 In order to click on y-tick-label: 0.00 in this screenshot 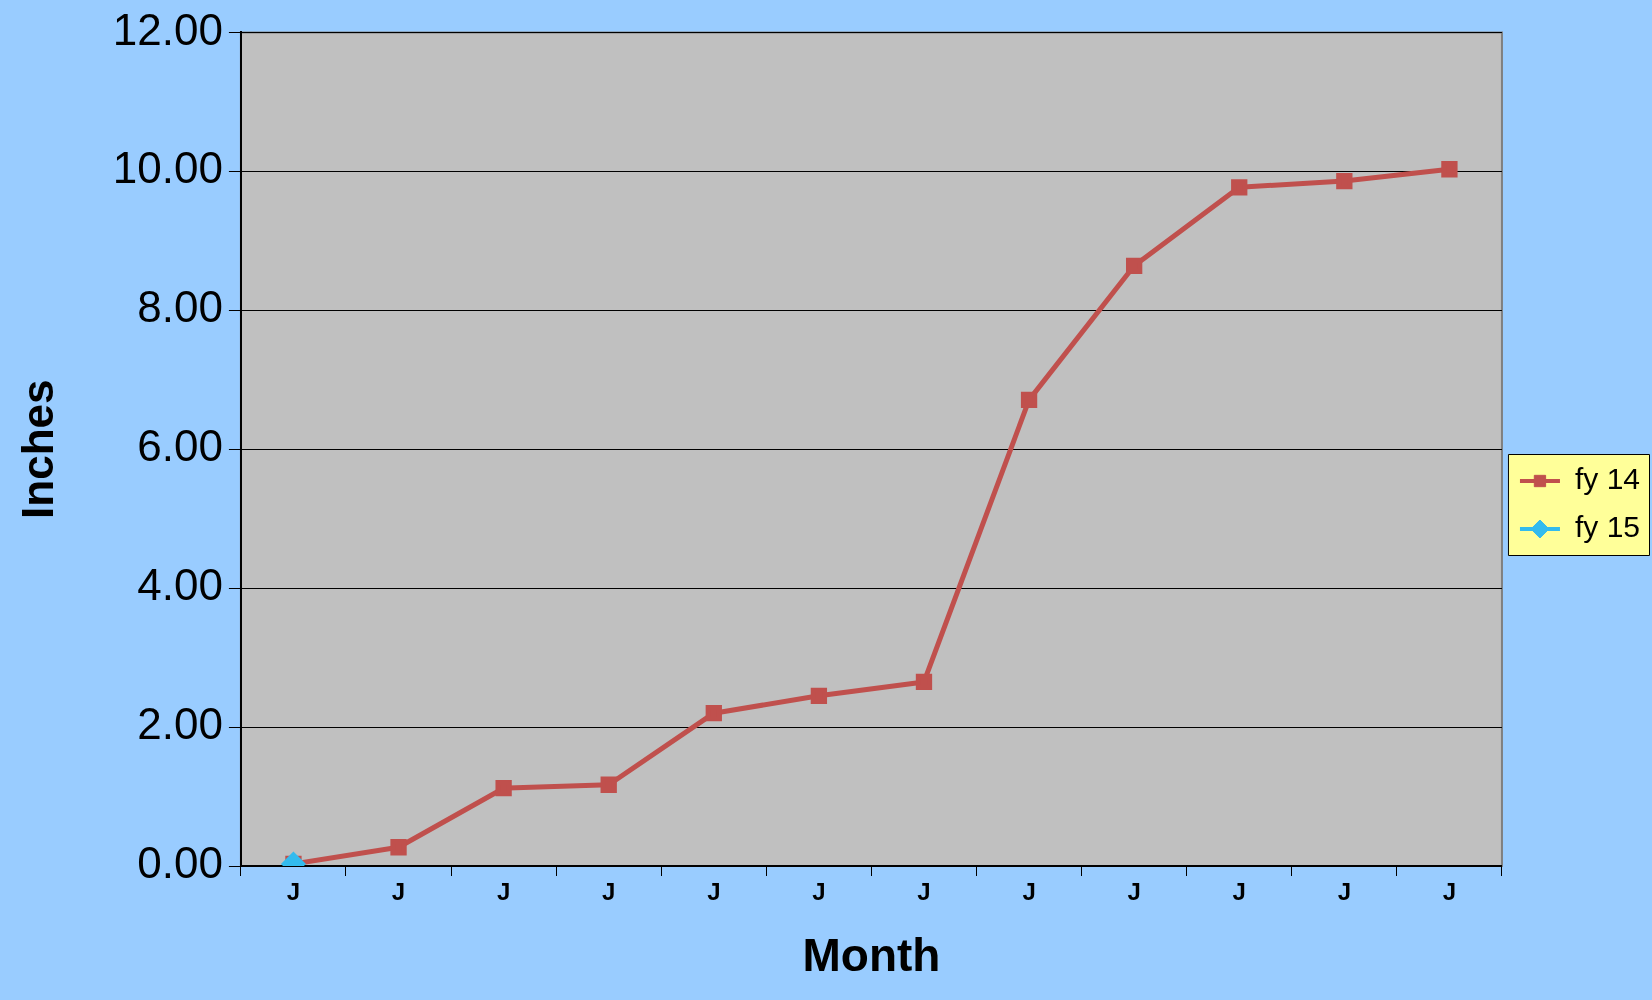, I will do `click(180, 863)`.